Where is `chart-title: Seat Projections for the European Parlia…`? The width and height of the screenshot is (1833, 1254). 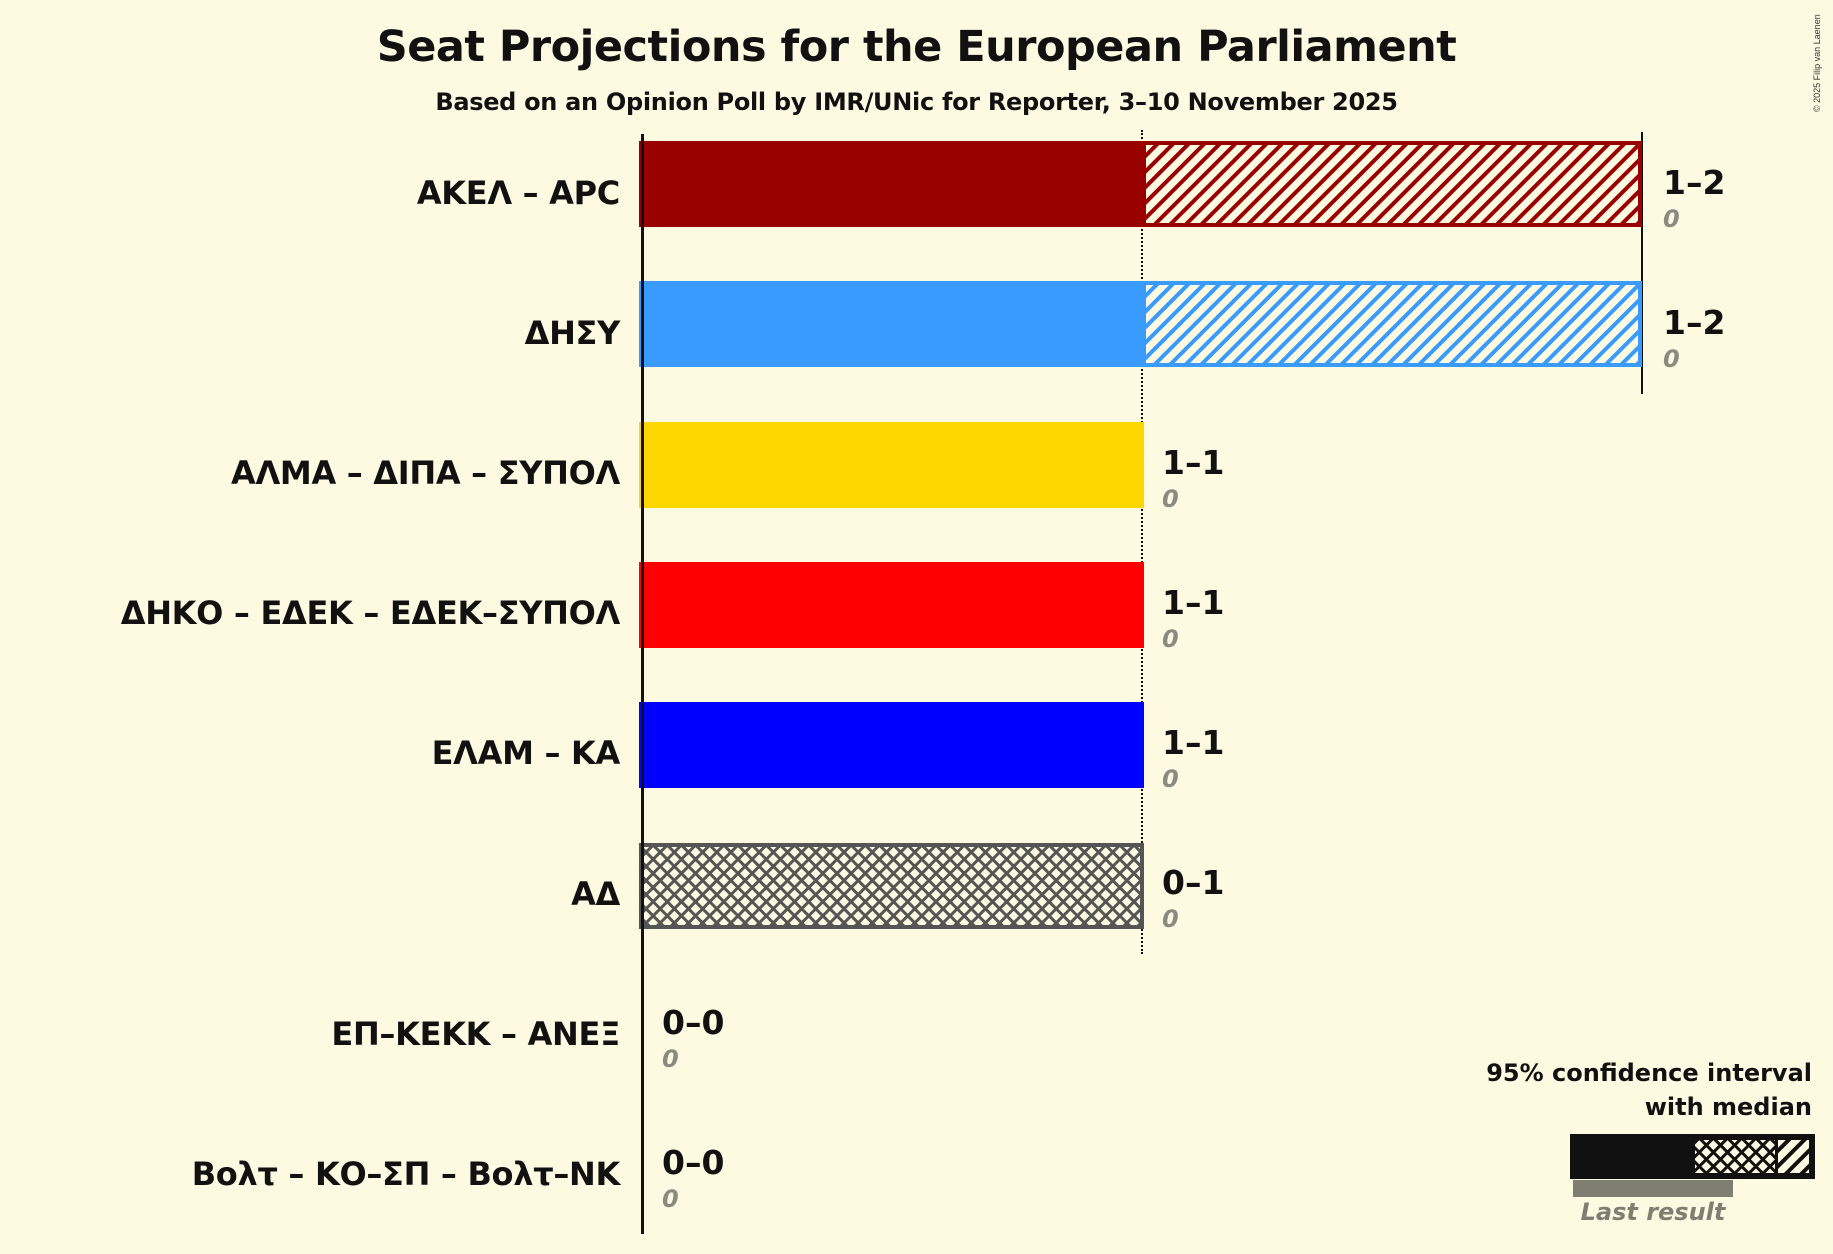 chart-title: Seat Projections for the European Parlia… is located at coordinates (916, 47).